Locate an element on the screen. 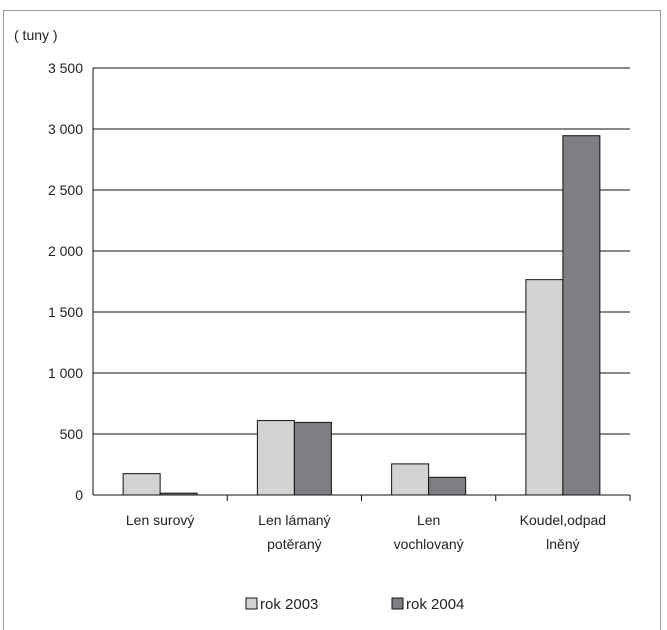  x-category-label: Len lámaný is located at coordinates (294, 520).